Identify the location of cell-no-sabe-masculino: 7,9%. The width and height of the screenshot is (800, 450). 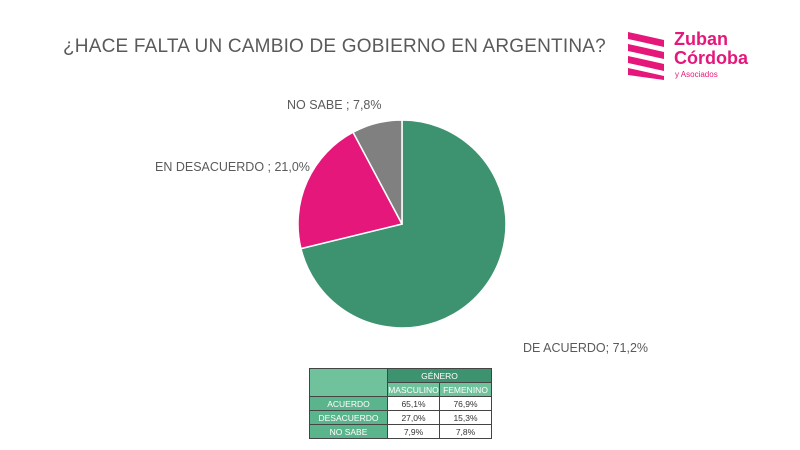
(413, 431).